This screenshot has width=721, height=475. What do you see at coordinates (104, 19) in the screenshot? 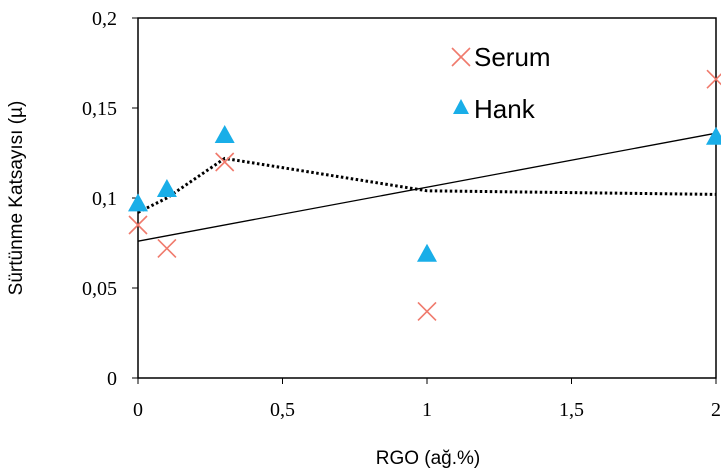
I see `y-tick-label: 0,2` at bounding box center [104, 19].